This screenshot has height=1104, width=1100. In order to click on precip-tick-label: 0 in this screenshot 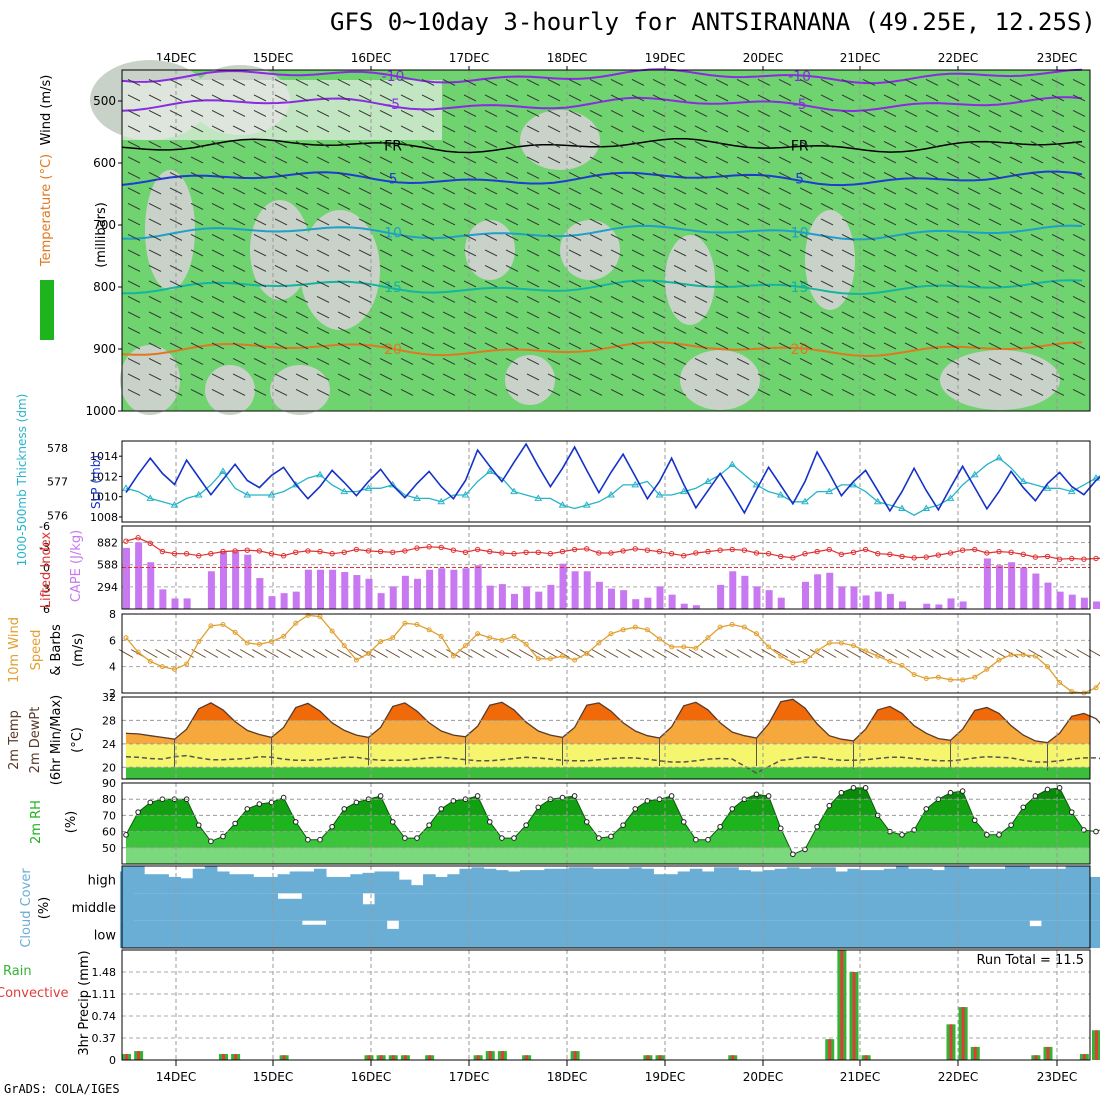, I will do `click(112, 1060)`.